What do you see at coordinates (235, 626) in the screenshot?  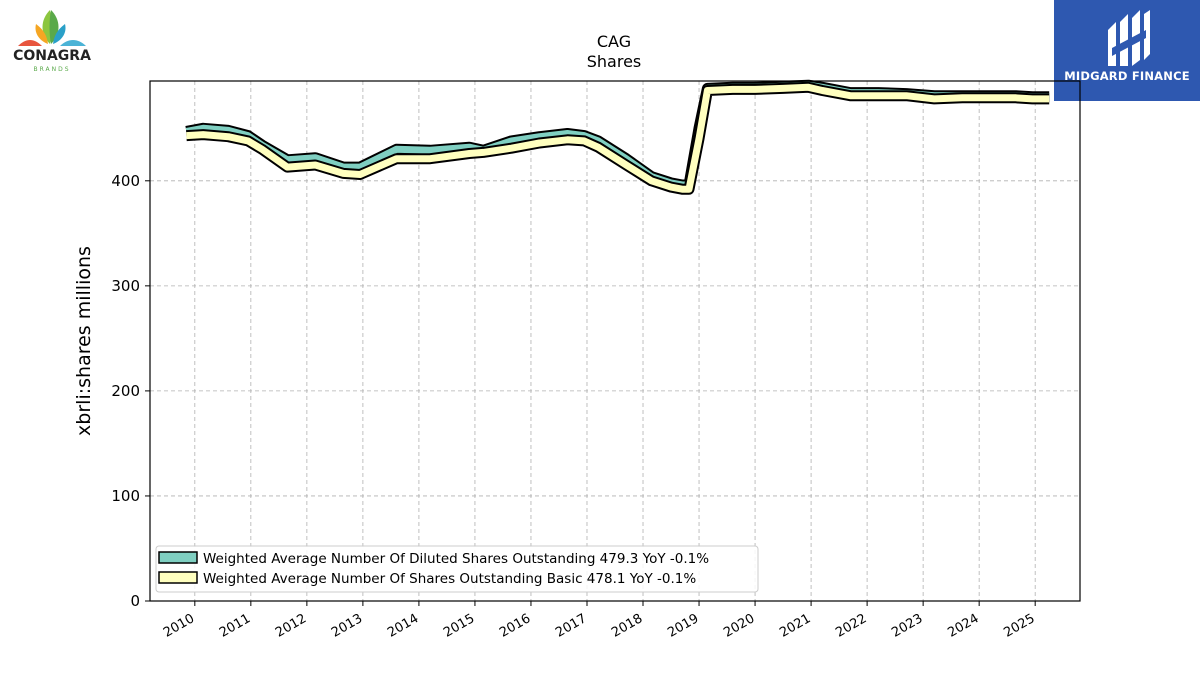 I see `x-tick-label: 2011` at bounding box center [235, 626].